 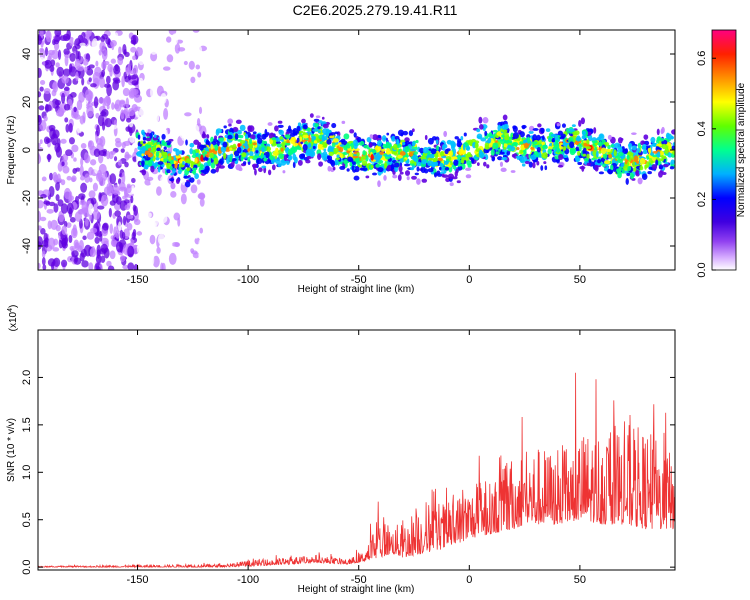 I want to click on colorbar-tick-label: 0.0, so click(x=702, y=269).